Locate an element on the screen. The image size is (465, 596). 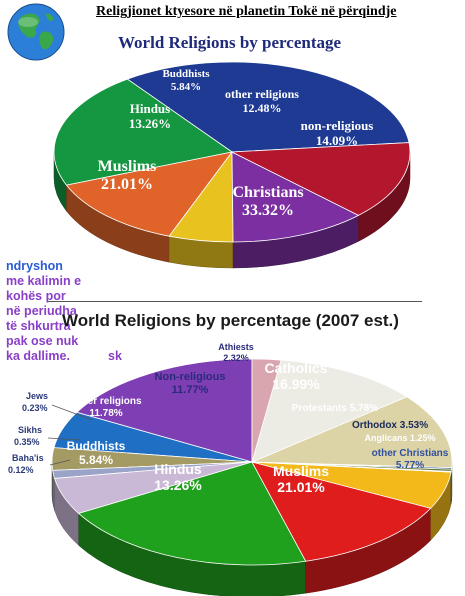
slice-label: Catholics 16.99% is located at coordinates (295, 376).